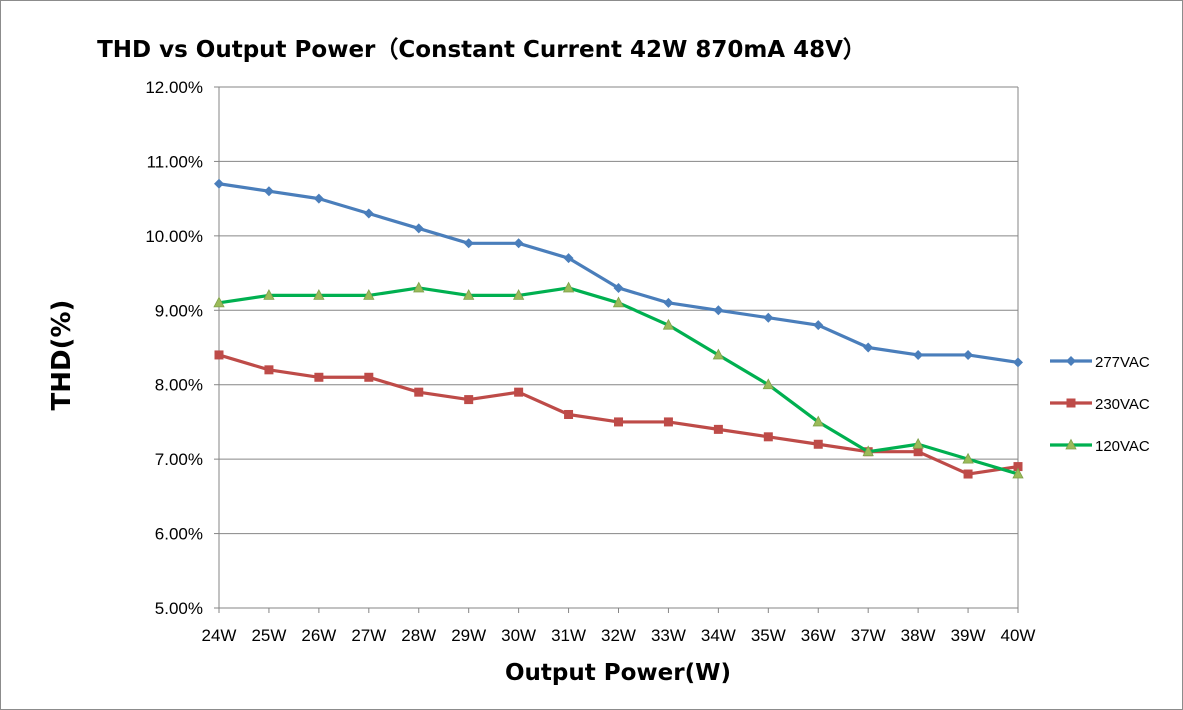 This screenshot has height=710, width=1183. Describe the element at coordinates (768, 635) in the screenshot. I see `x-tick-label: 35W` at that location.